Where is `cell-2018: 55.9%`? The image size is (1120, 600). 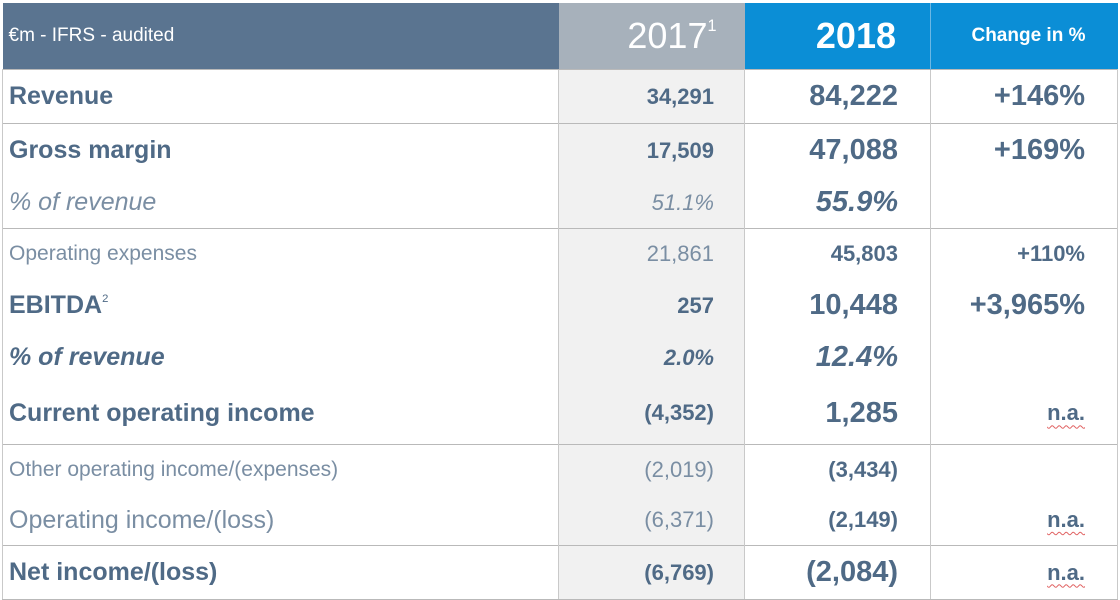 cell-2018: 55.9% is located at coordinates (837, 202).